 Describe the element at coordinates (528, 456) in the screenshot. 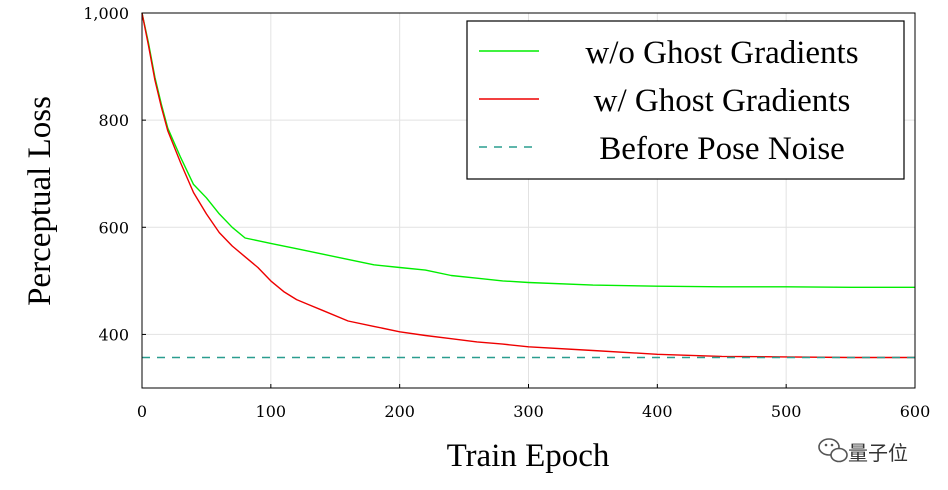

I see `x-axis-label: Train Epoch` at that location.